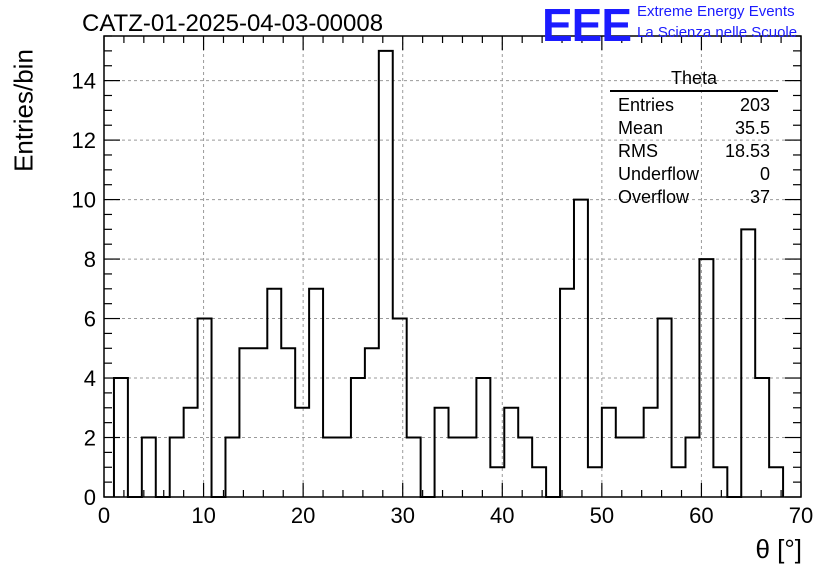 This screenshot has width=836, height=572. Describe the element at coordinates (694, 105) in the screenshot. I see `stats-row: Entries 203` at that location.